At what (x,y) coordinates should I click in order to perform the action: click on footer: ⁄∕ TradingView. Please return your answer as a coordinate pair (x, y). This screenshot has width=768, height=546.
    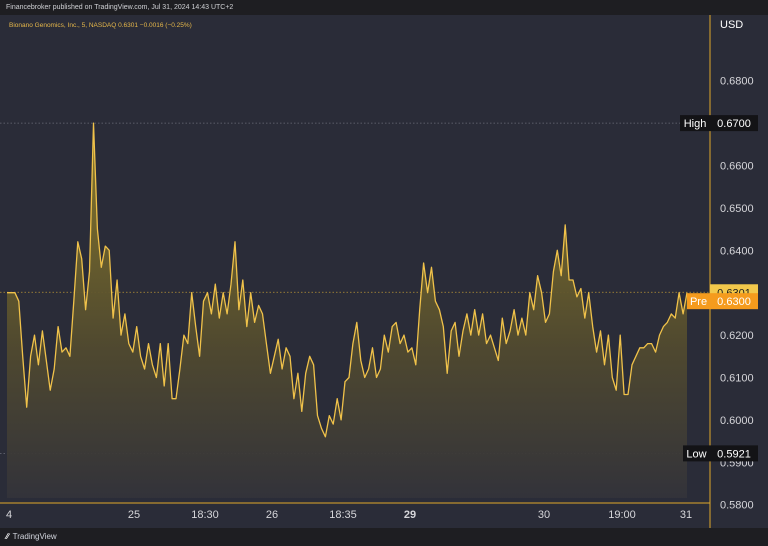
    Looking at the image, I should click on (384, 537).